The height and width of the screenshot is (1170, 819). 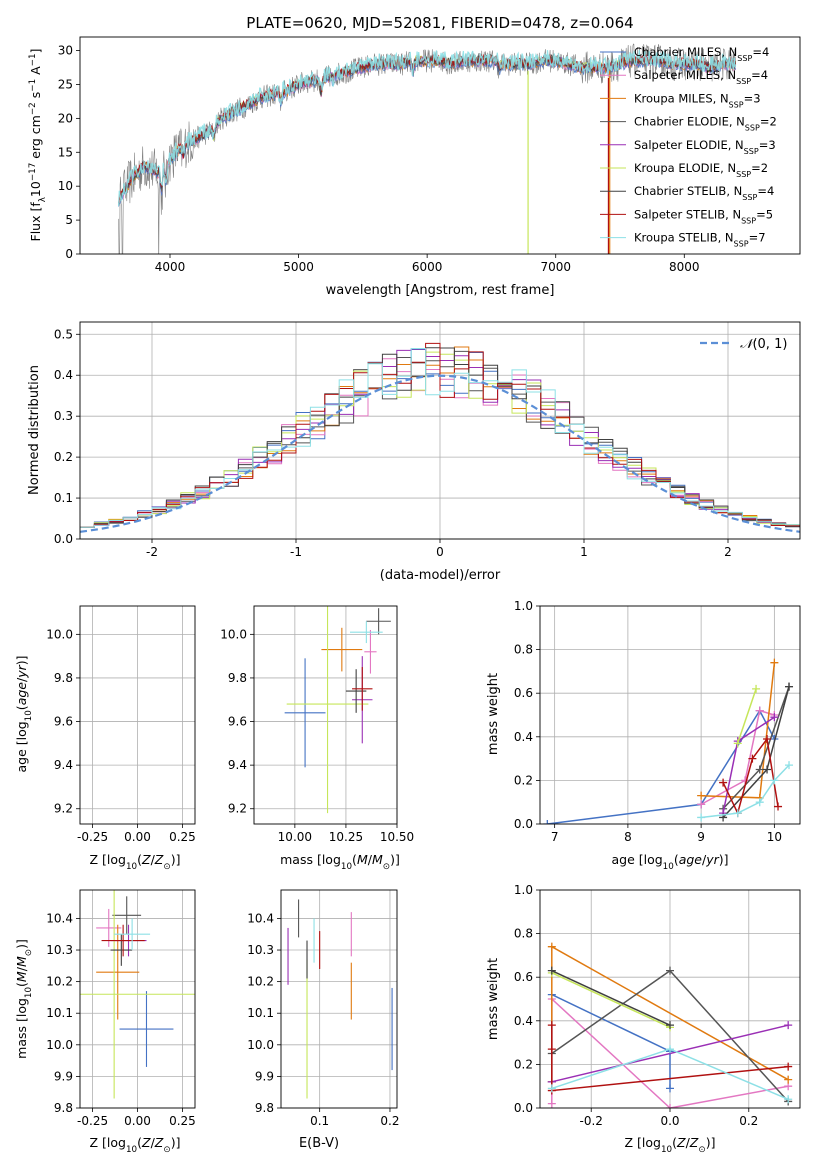 I want to click on legend-entry: Chabrier ELODIE, NSSP=2, so click(x=705, y=124).